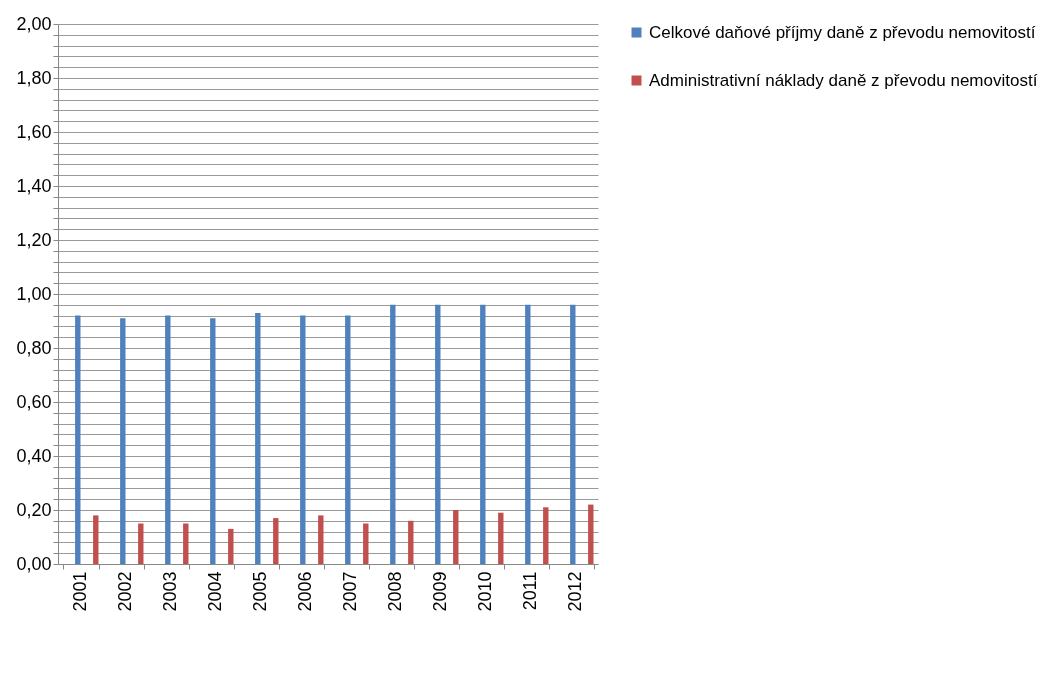  Describe the element at coordinates (485, 591) in the screenshot. I see `x-tick-label: 2010` at that location.